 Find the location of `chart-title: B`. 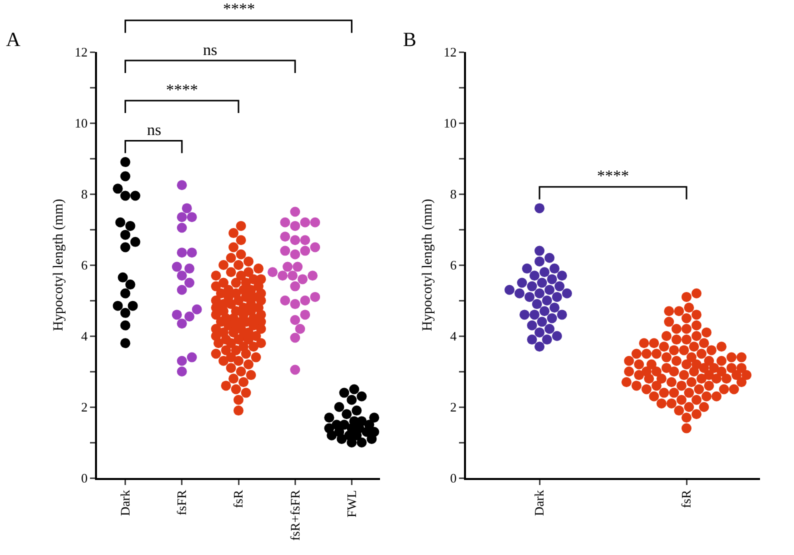

chart-title: B is located at coordinates (409, 40).